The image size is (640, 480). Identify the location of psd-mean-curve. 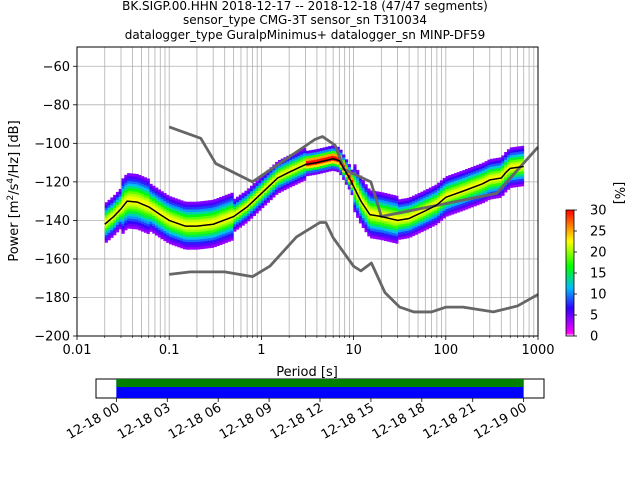
(314, 192).